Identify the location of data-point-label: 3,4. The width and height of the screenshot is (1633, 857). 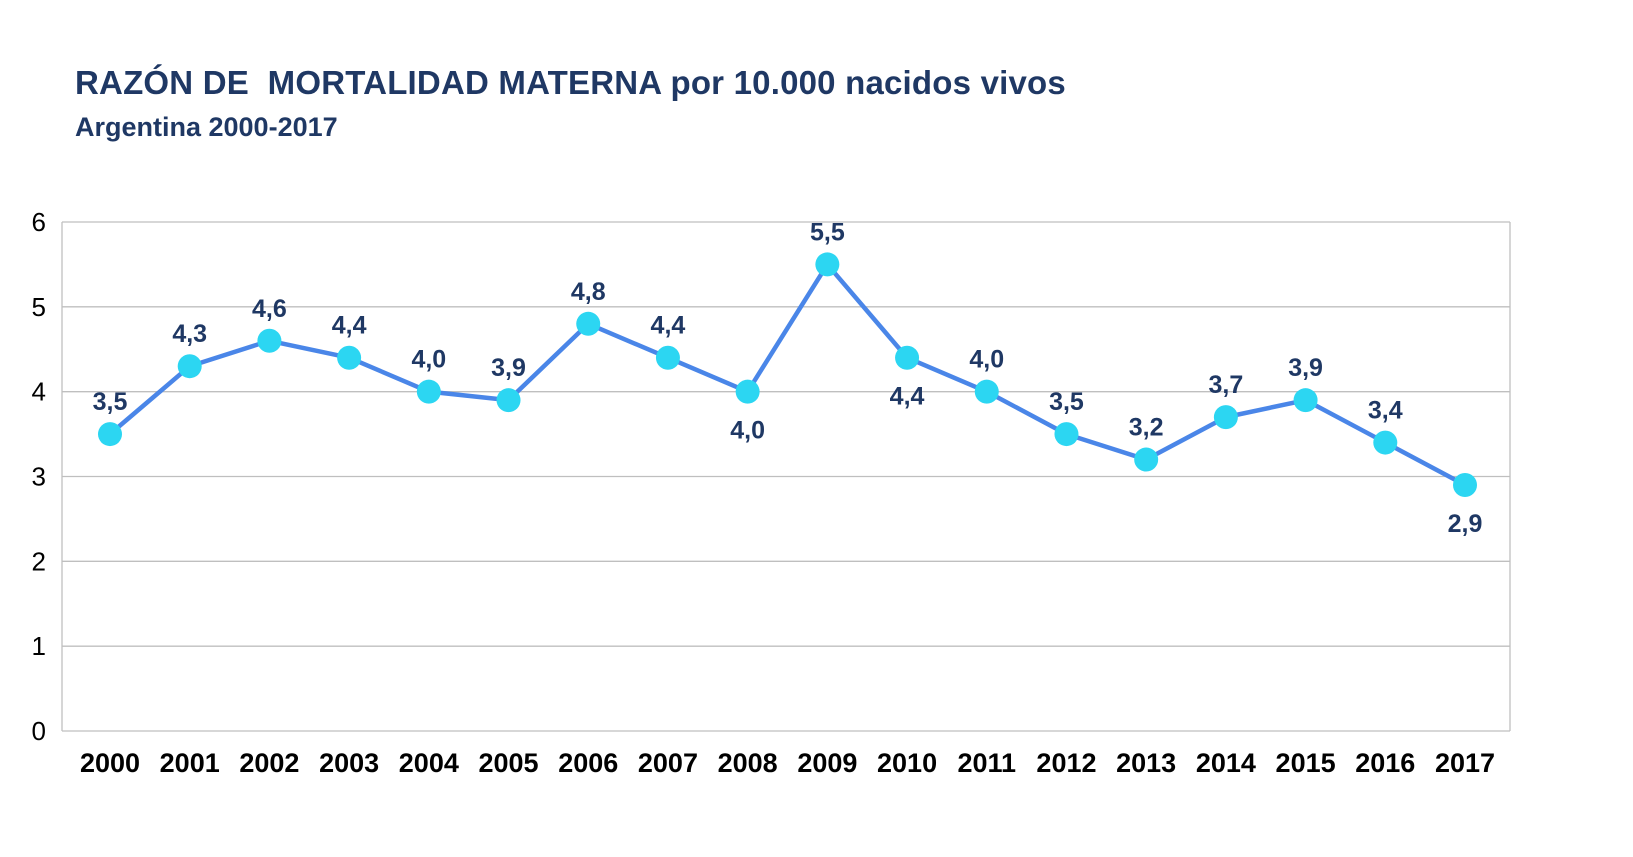
(1385, 411).